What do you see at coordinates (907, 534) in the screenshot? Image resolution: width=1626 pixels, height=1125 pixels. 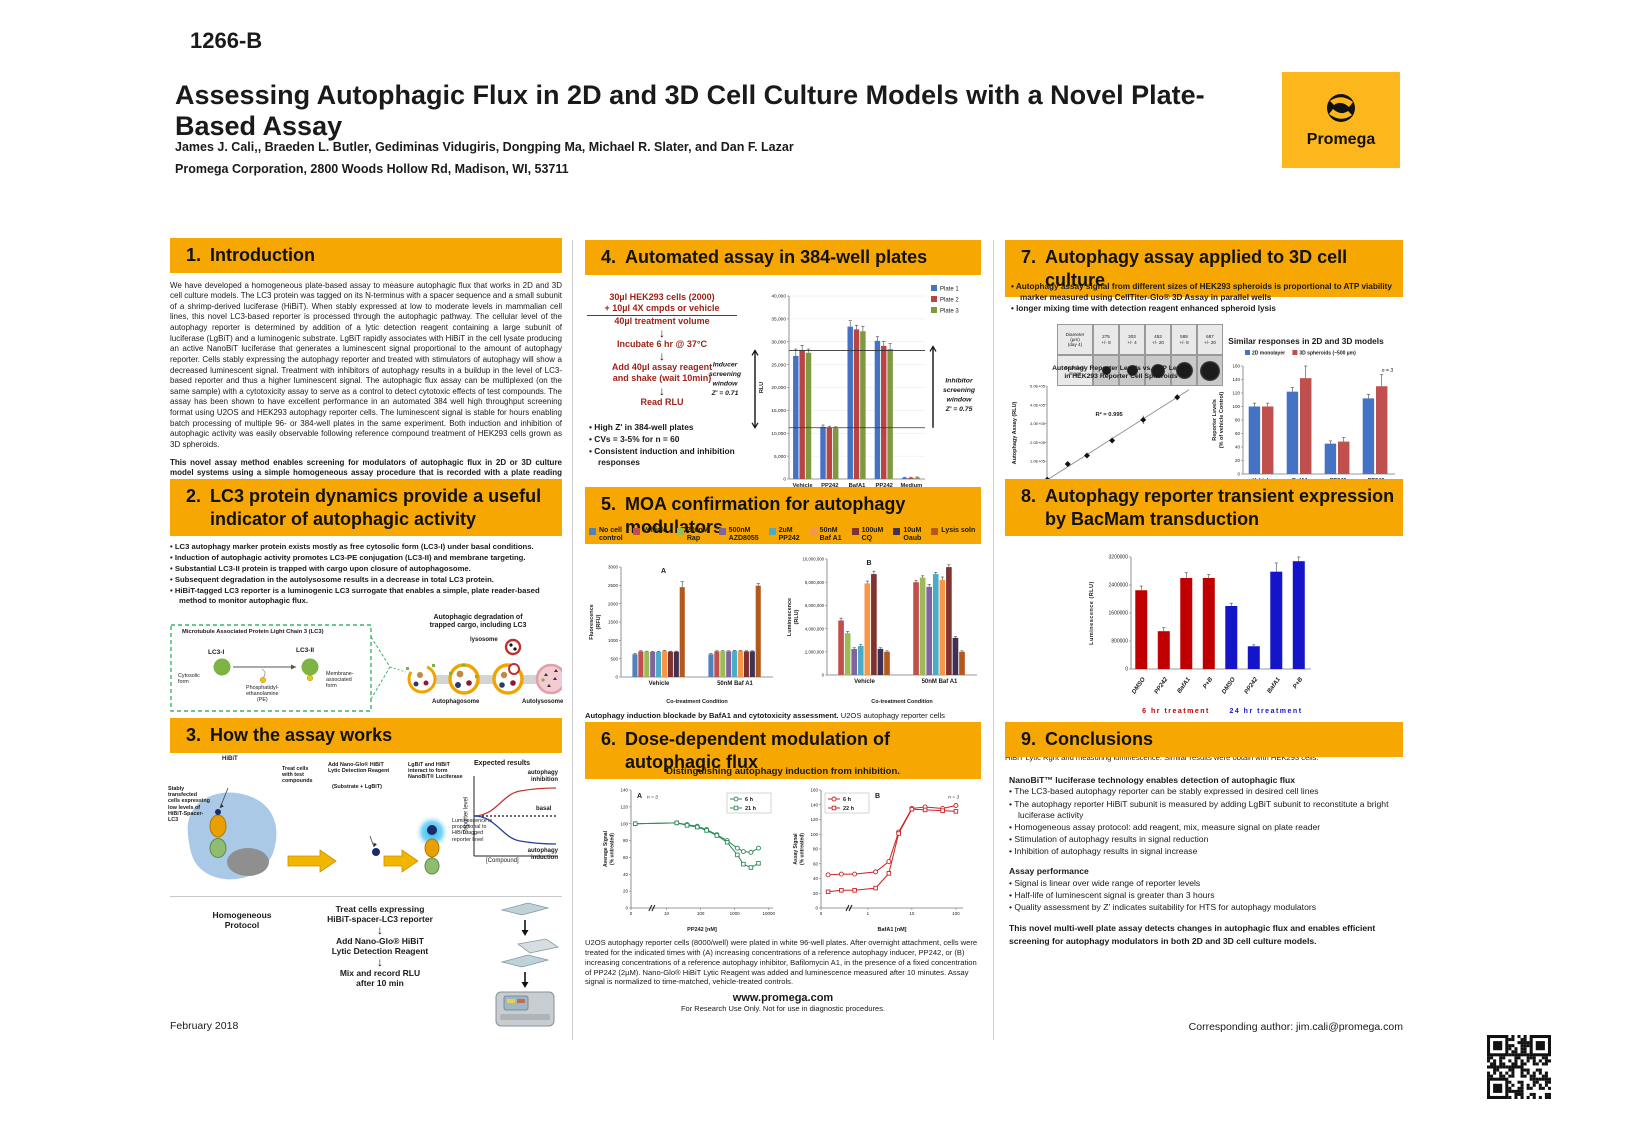 I see `legend-entry: 10uM Oaub` at bounding box center [907, 534].